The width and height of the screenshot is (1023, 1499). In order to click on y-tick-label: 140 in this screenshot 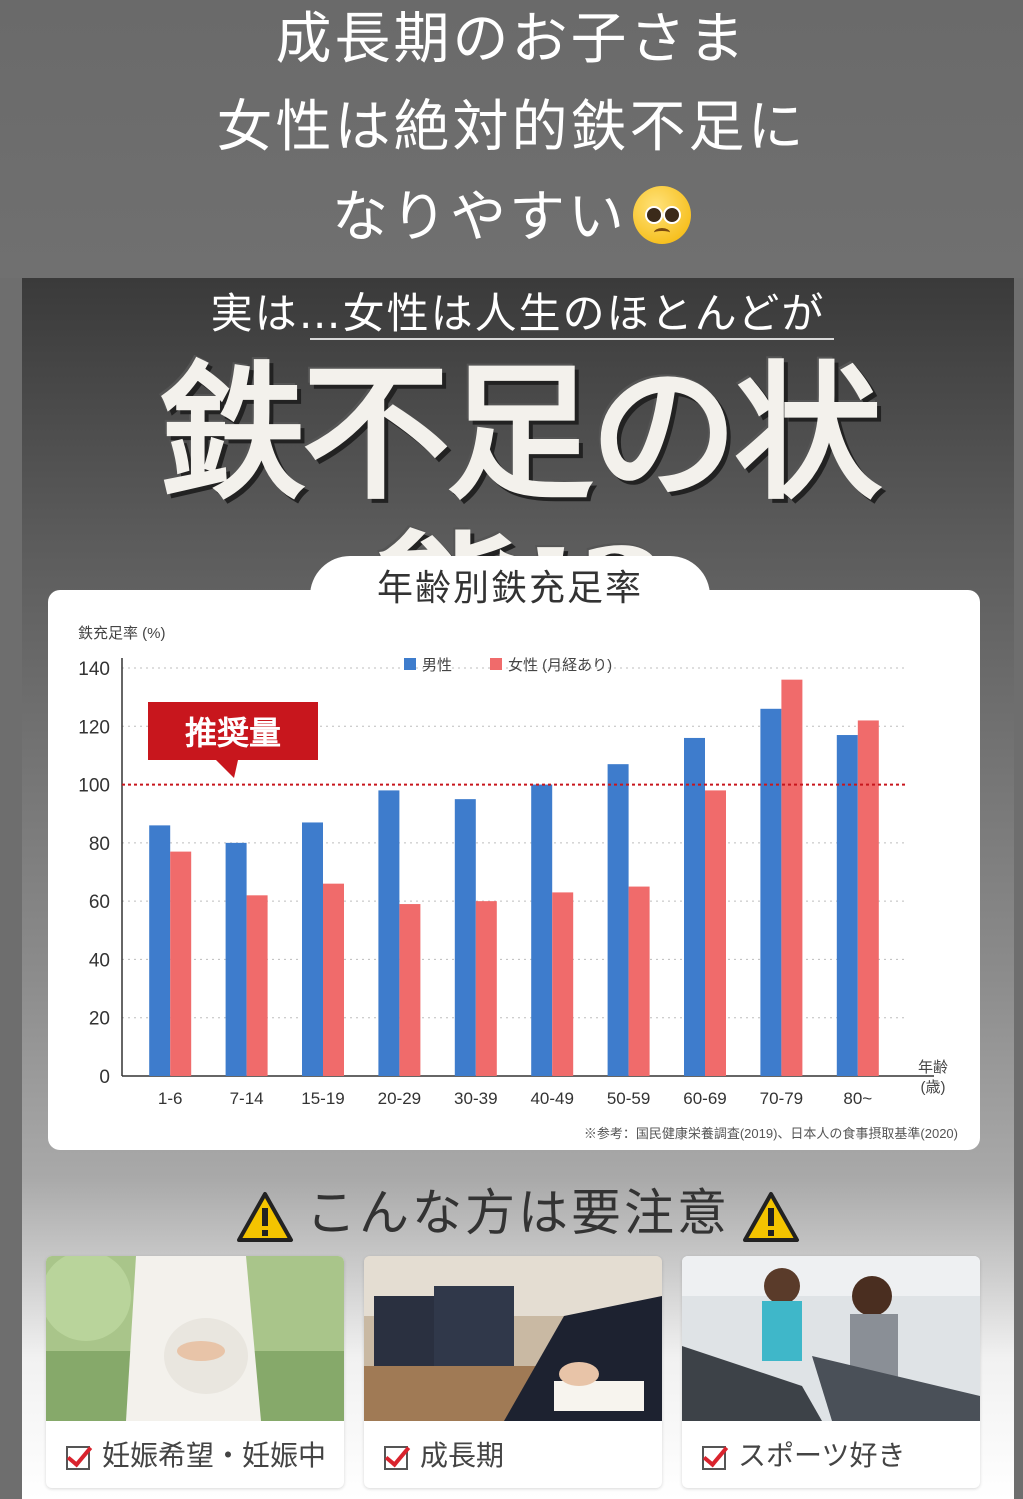, I will do `click(94, 669)`.